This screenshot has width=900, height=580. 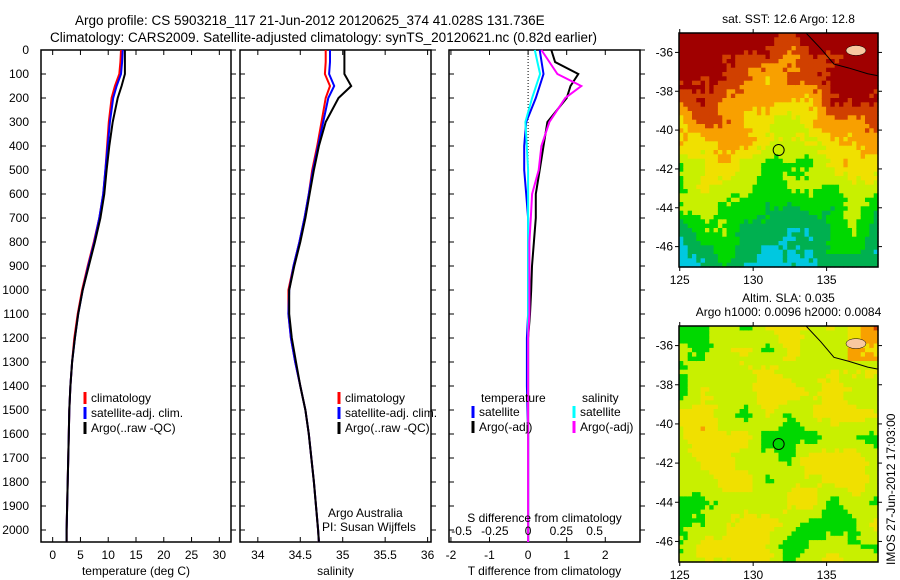 What do you see at coordinates (665, 169) in the screenshot?
I see `y-tick-label: -42` at bounding box center [665, 169].